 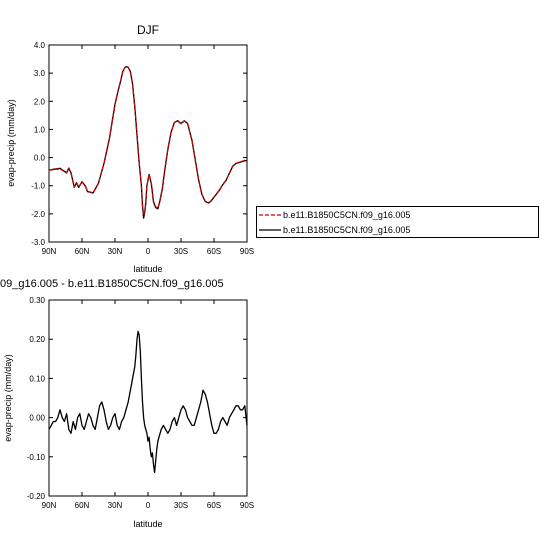 I want to click on top-series-lines, so click(x=147, y=142).